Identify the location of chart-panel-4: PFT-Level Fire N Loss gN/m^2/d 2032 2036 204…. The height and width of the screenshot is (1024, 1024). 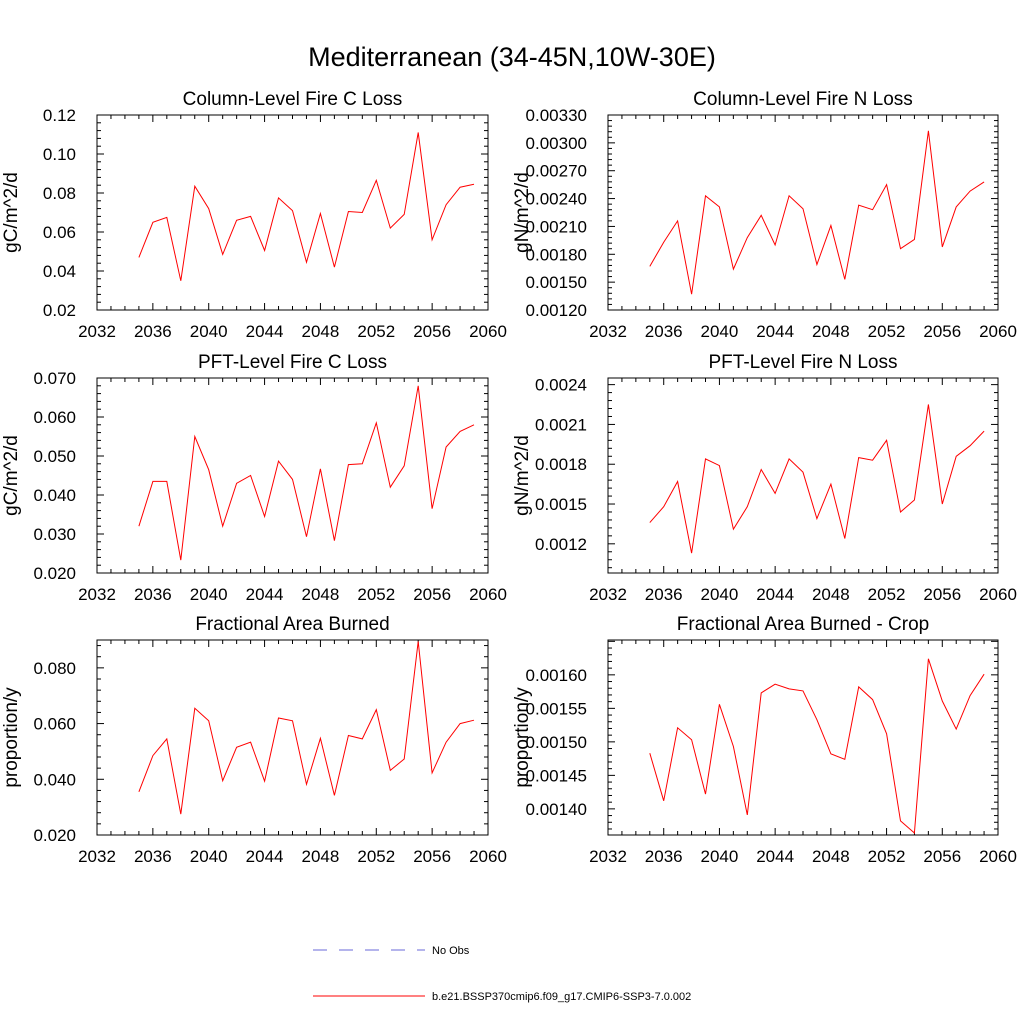
(764, 478).